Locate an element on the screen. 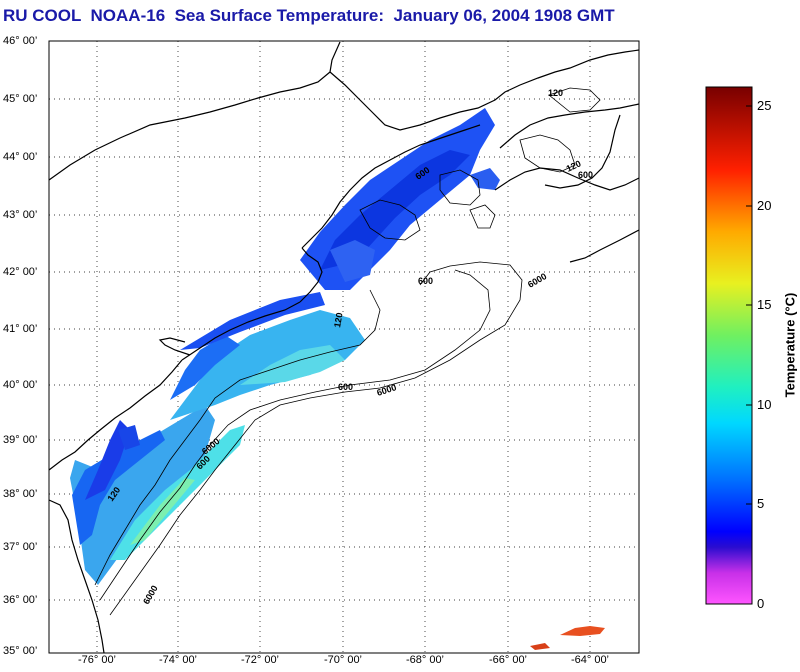 Image resolution: width=800 pixels, height=672 pixels. sst-cape-cod is located at coordinates (352, 261).